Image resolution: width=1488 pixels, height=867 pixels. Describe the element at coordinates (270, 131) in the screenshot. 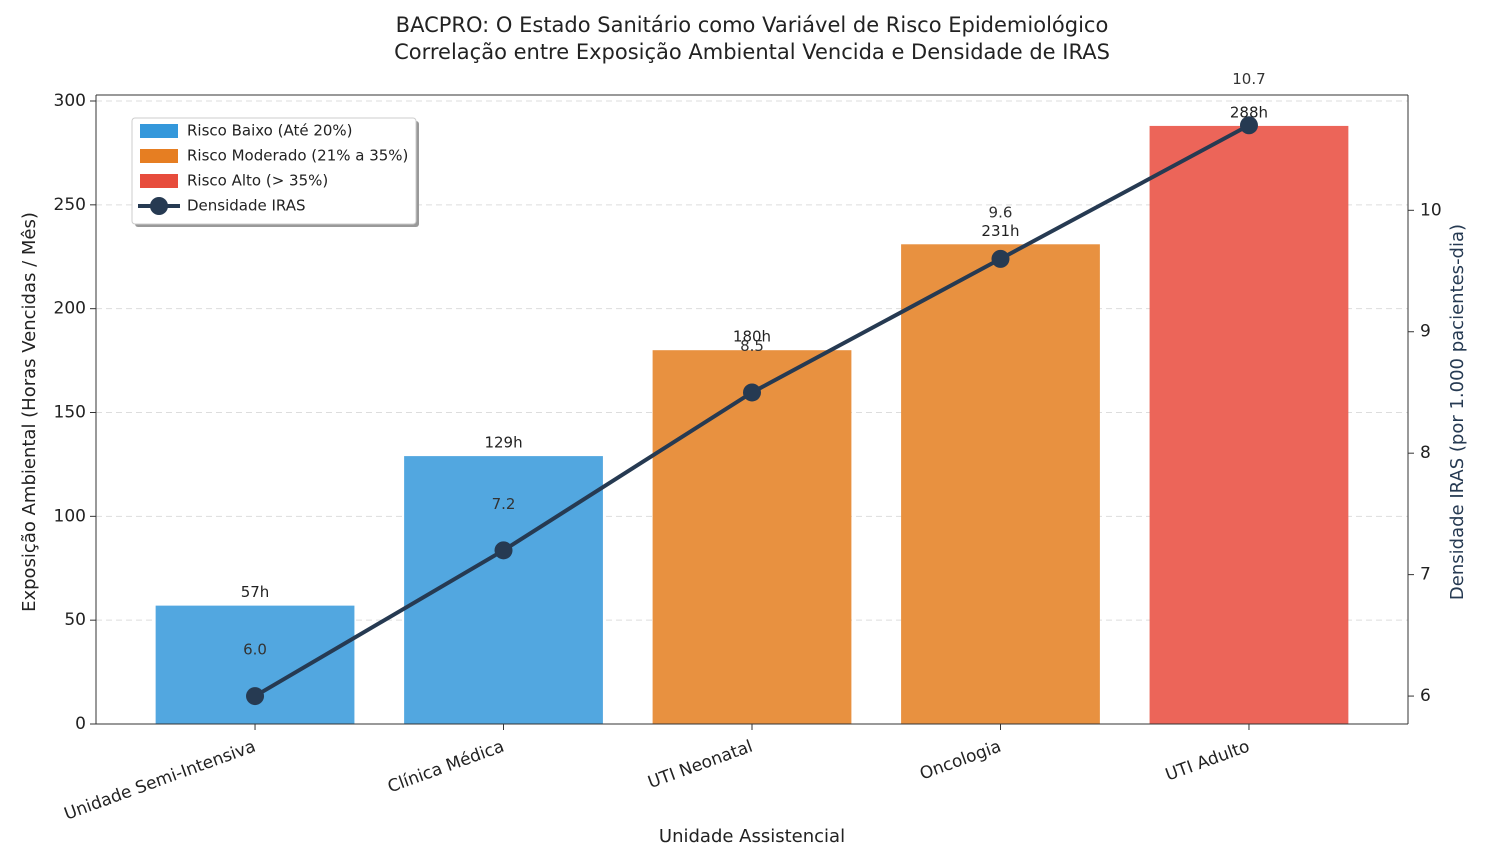

I see `legend-label: Risco Baixo (Até 20%)` at that location.